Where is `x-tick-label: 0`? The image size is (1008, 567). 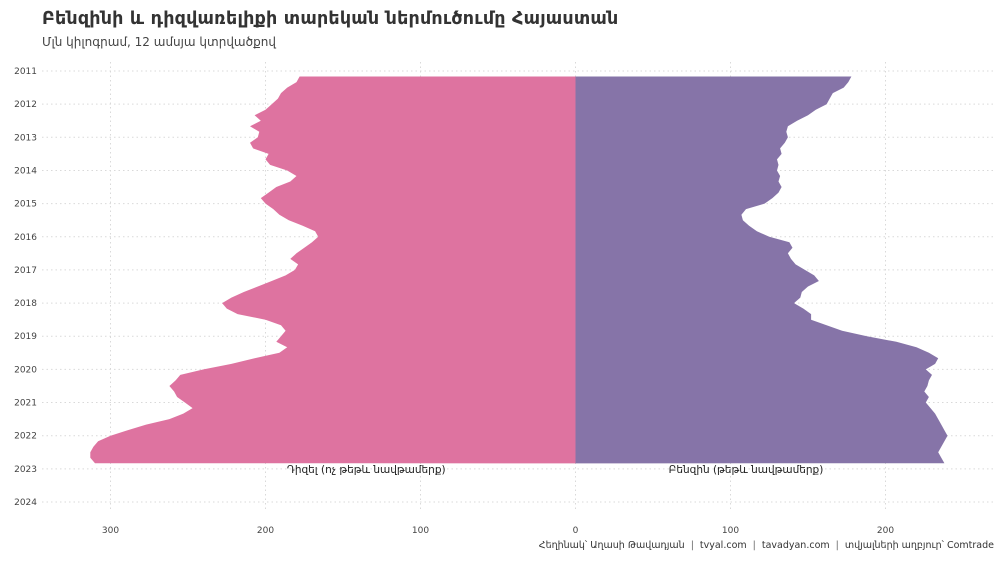
x-tick-label: 0 is located at coordinates (576, 531).